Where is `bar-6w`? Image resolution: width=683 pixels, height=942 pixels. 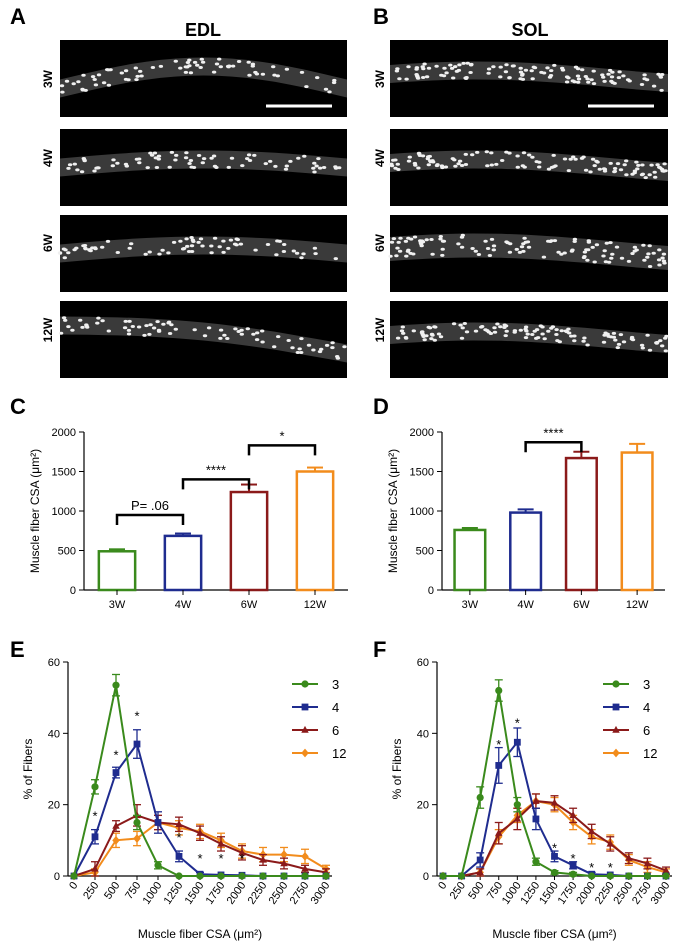
bar-6w is located at coordinates (581, 524).